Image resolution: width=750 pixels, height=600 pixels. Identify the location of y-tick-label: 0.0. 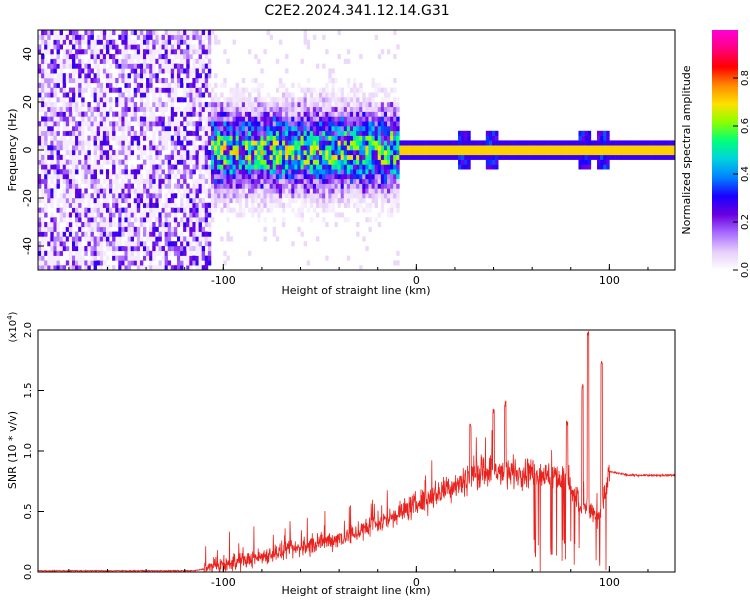
(28, 572).